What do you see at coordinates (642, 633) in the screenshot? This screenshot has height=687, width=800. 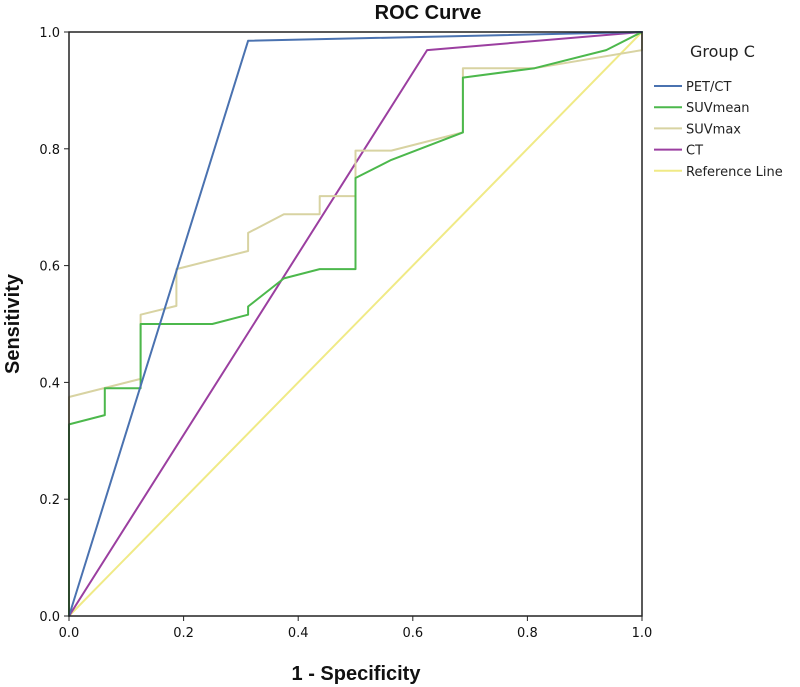 I see `x-tick-label: 1.0` at bounding box center [642, 633].